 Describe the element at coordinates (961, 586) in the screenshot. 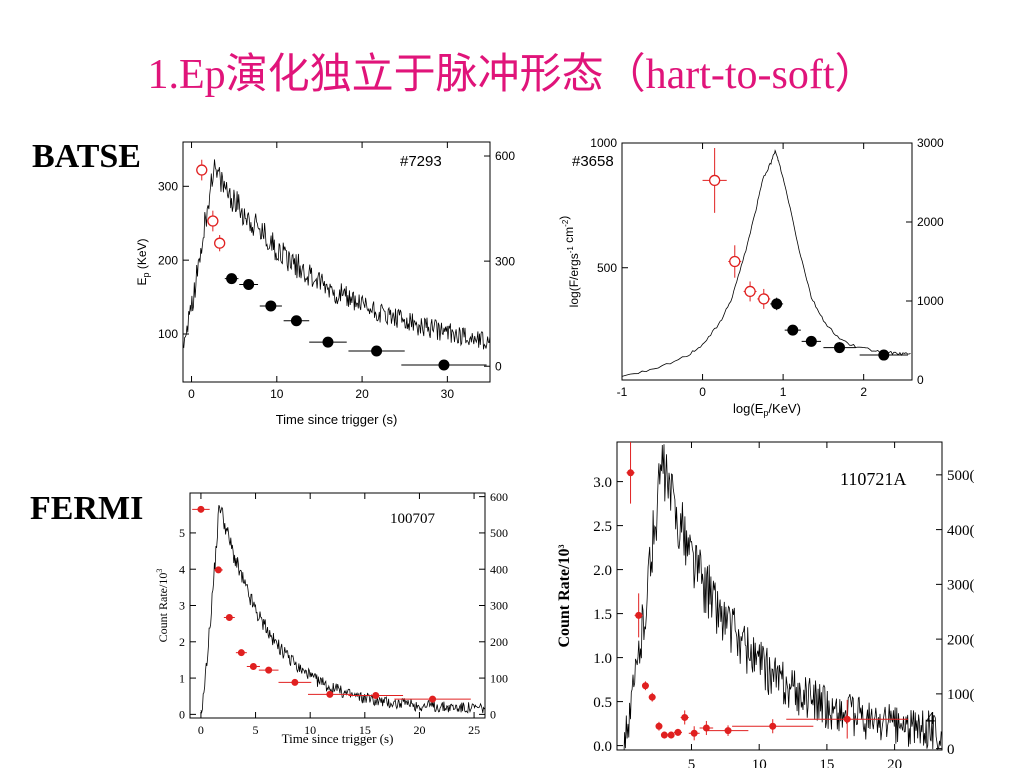

I see `y2-tick-label: 300(` at that location.